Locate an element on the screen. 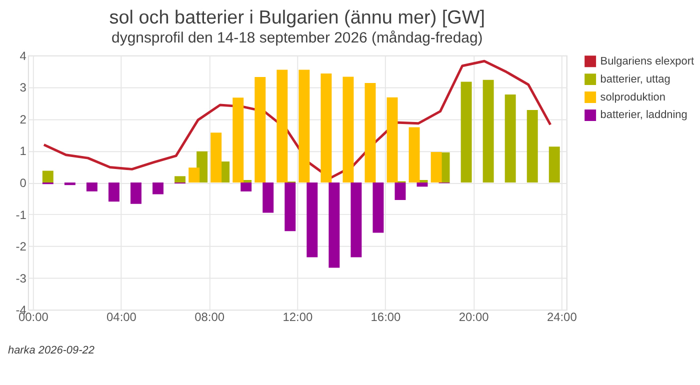  legend-label: solproduktion is located at coordinates (633, 97).